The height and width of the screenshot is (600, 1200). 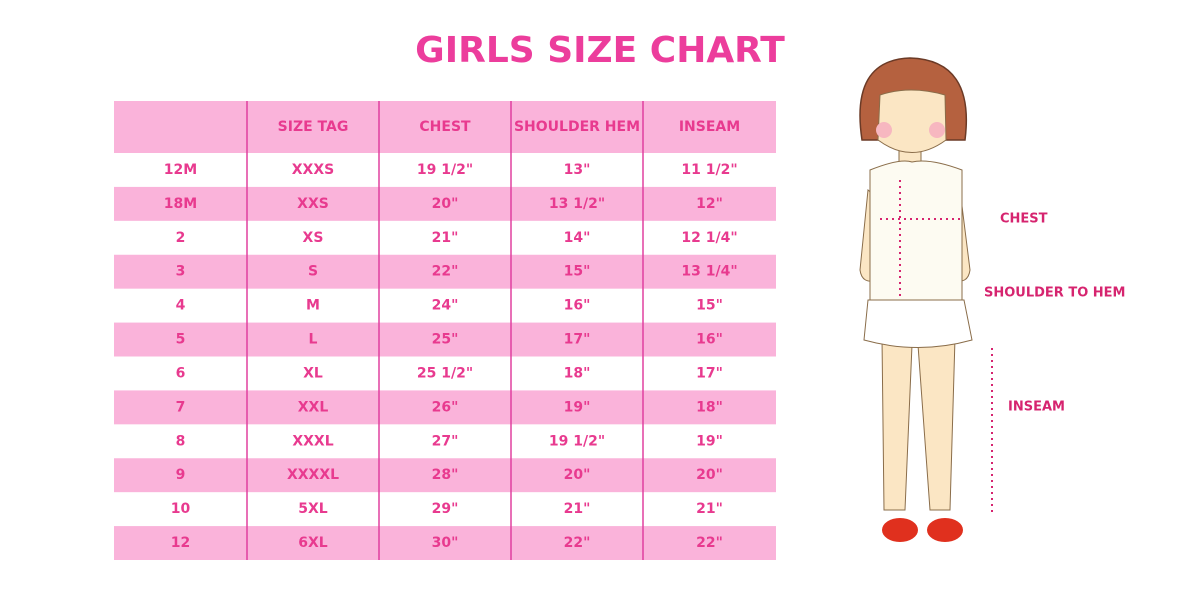 What do you see at coordinates (181, 441) in the screenshot?
I see `table-cell: 8` at bounding box center [181, 441].